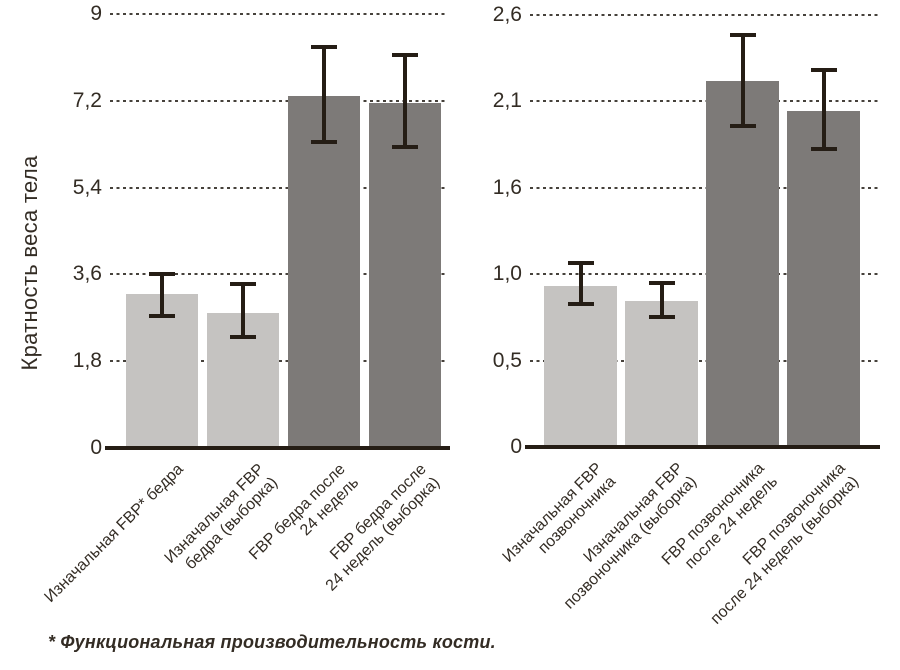  I want to click on y-tick-label: 7,2, so click(87, 100).